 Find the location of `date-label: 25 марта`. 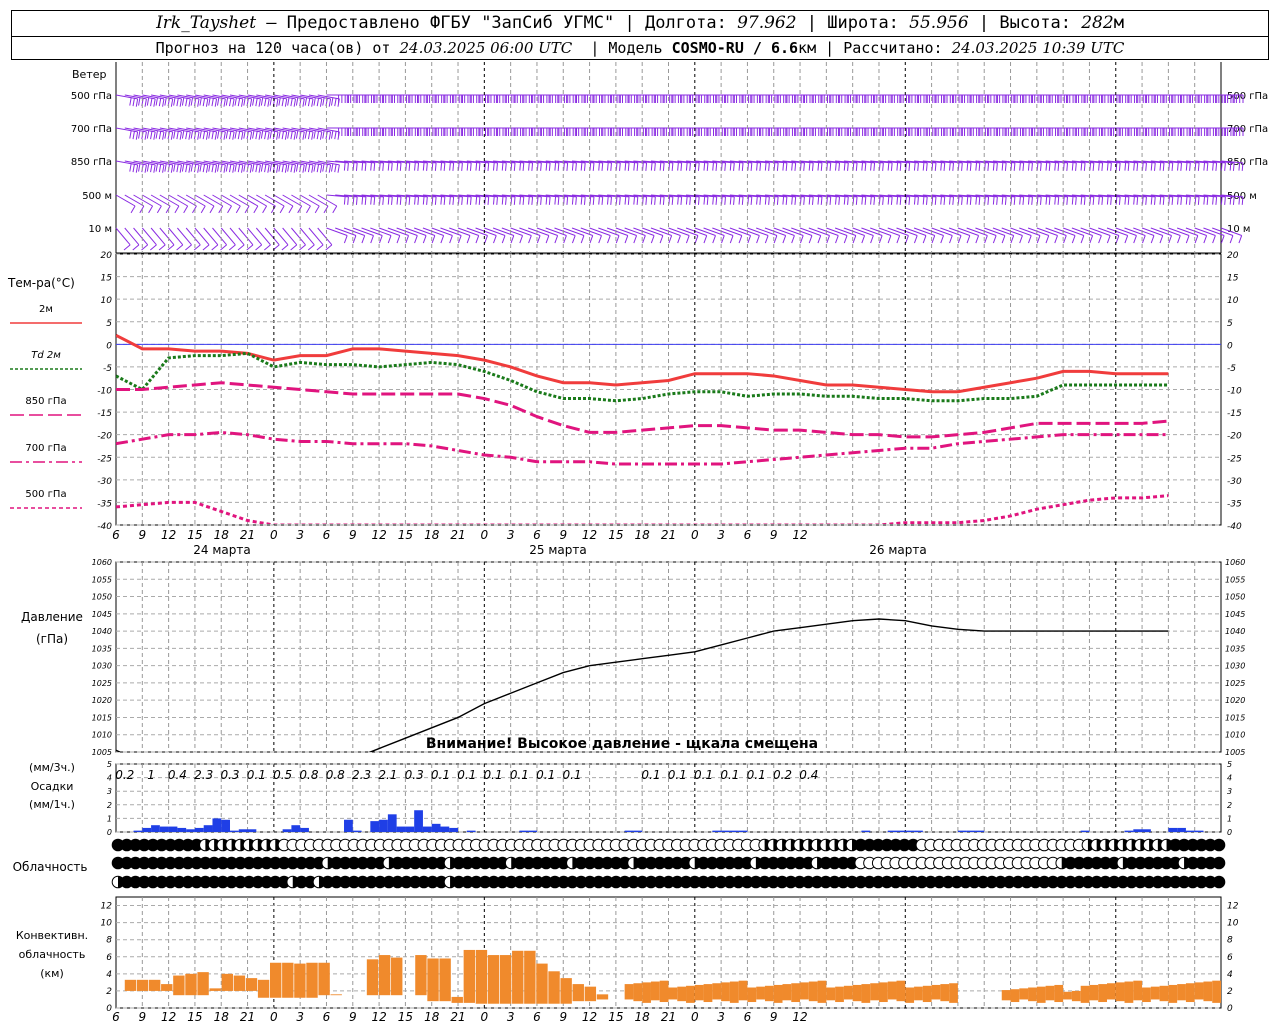

date-label: 25 марта is located at coordinates (557, 550).